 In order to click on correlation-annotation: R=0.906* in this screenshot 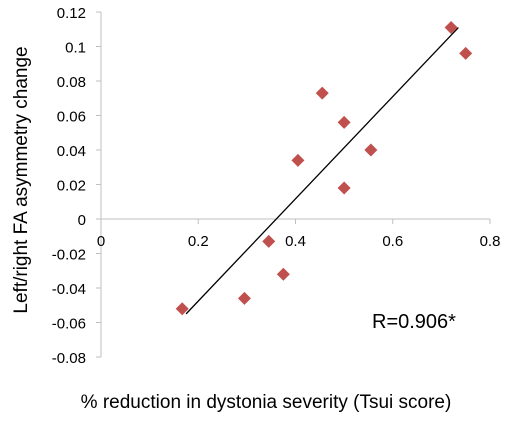, I will do `click(414, 322)`.